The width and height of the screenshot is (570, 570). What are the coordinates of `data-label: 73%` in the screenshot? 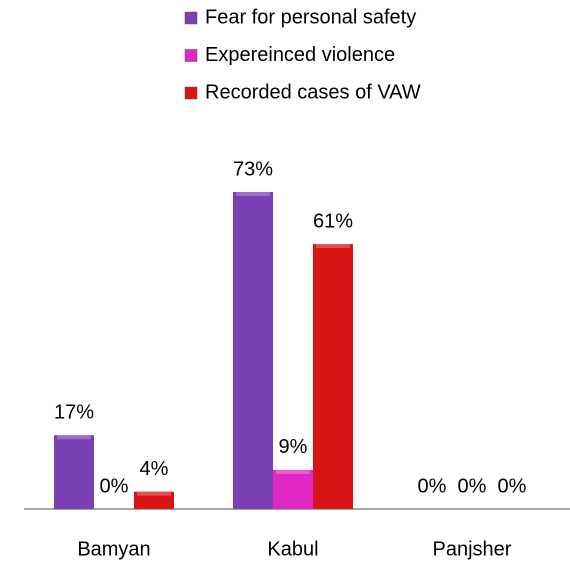 It's located at (253, 169).